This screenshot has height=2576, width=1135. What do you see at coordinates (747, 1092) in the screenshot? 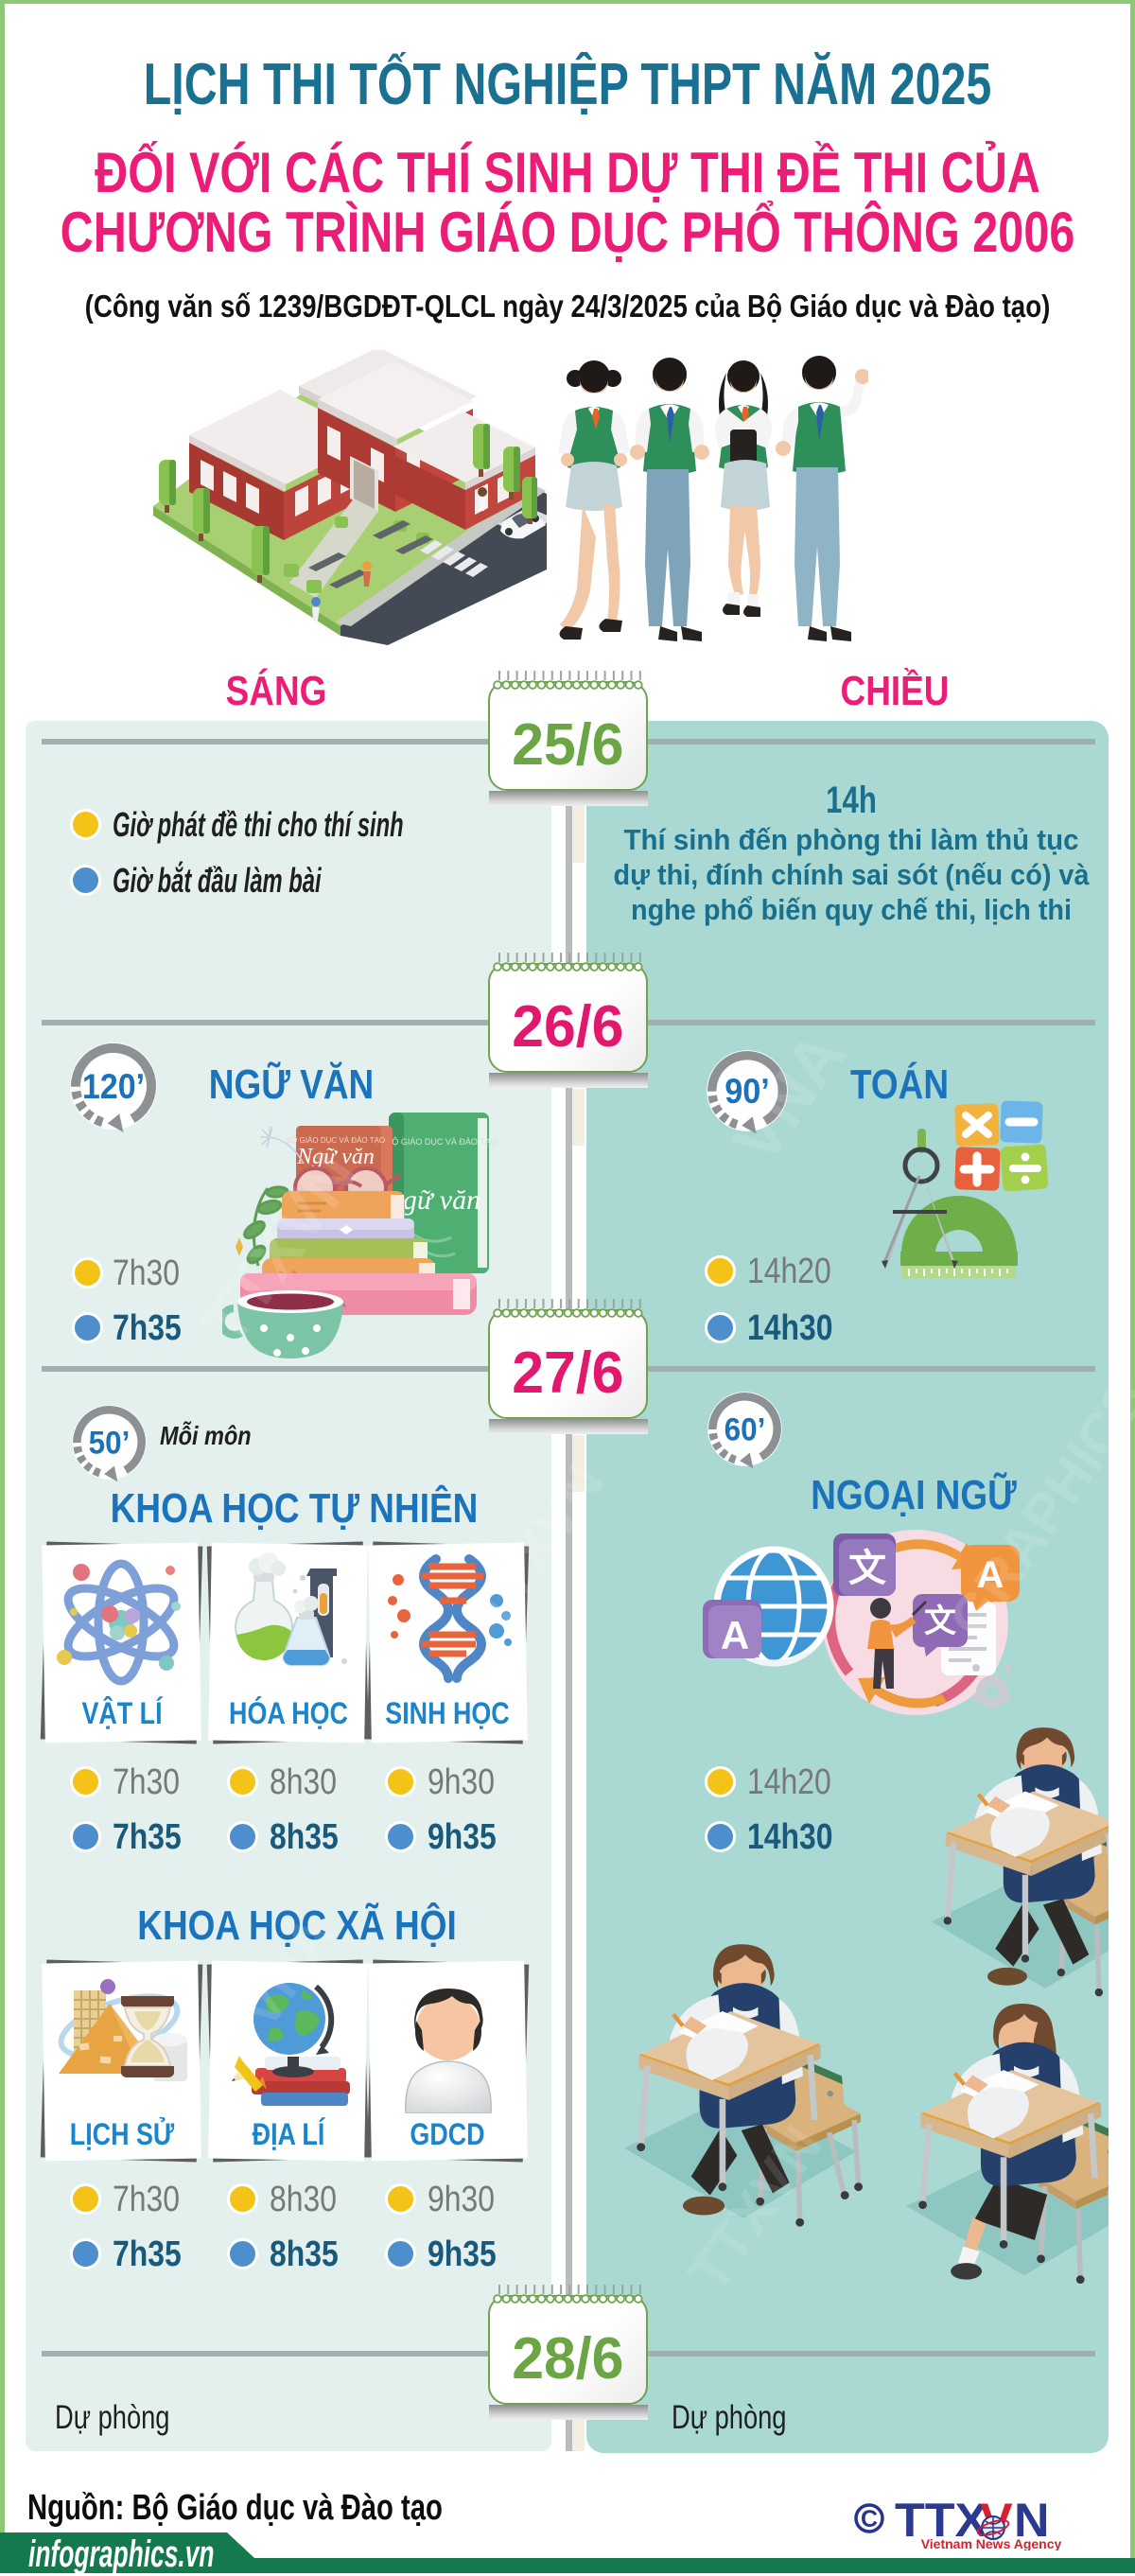
I see `svg-text: 90’` at bounding box center [747, 1092].